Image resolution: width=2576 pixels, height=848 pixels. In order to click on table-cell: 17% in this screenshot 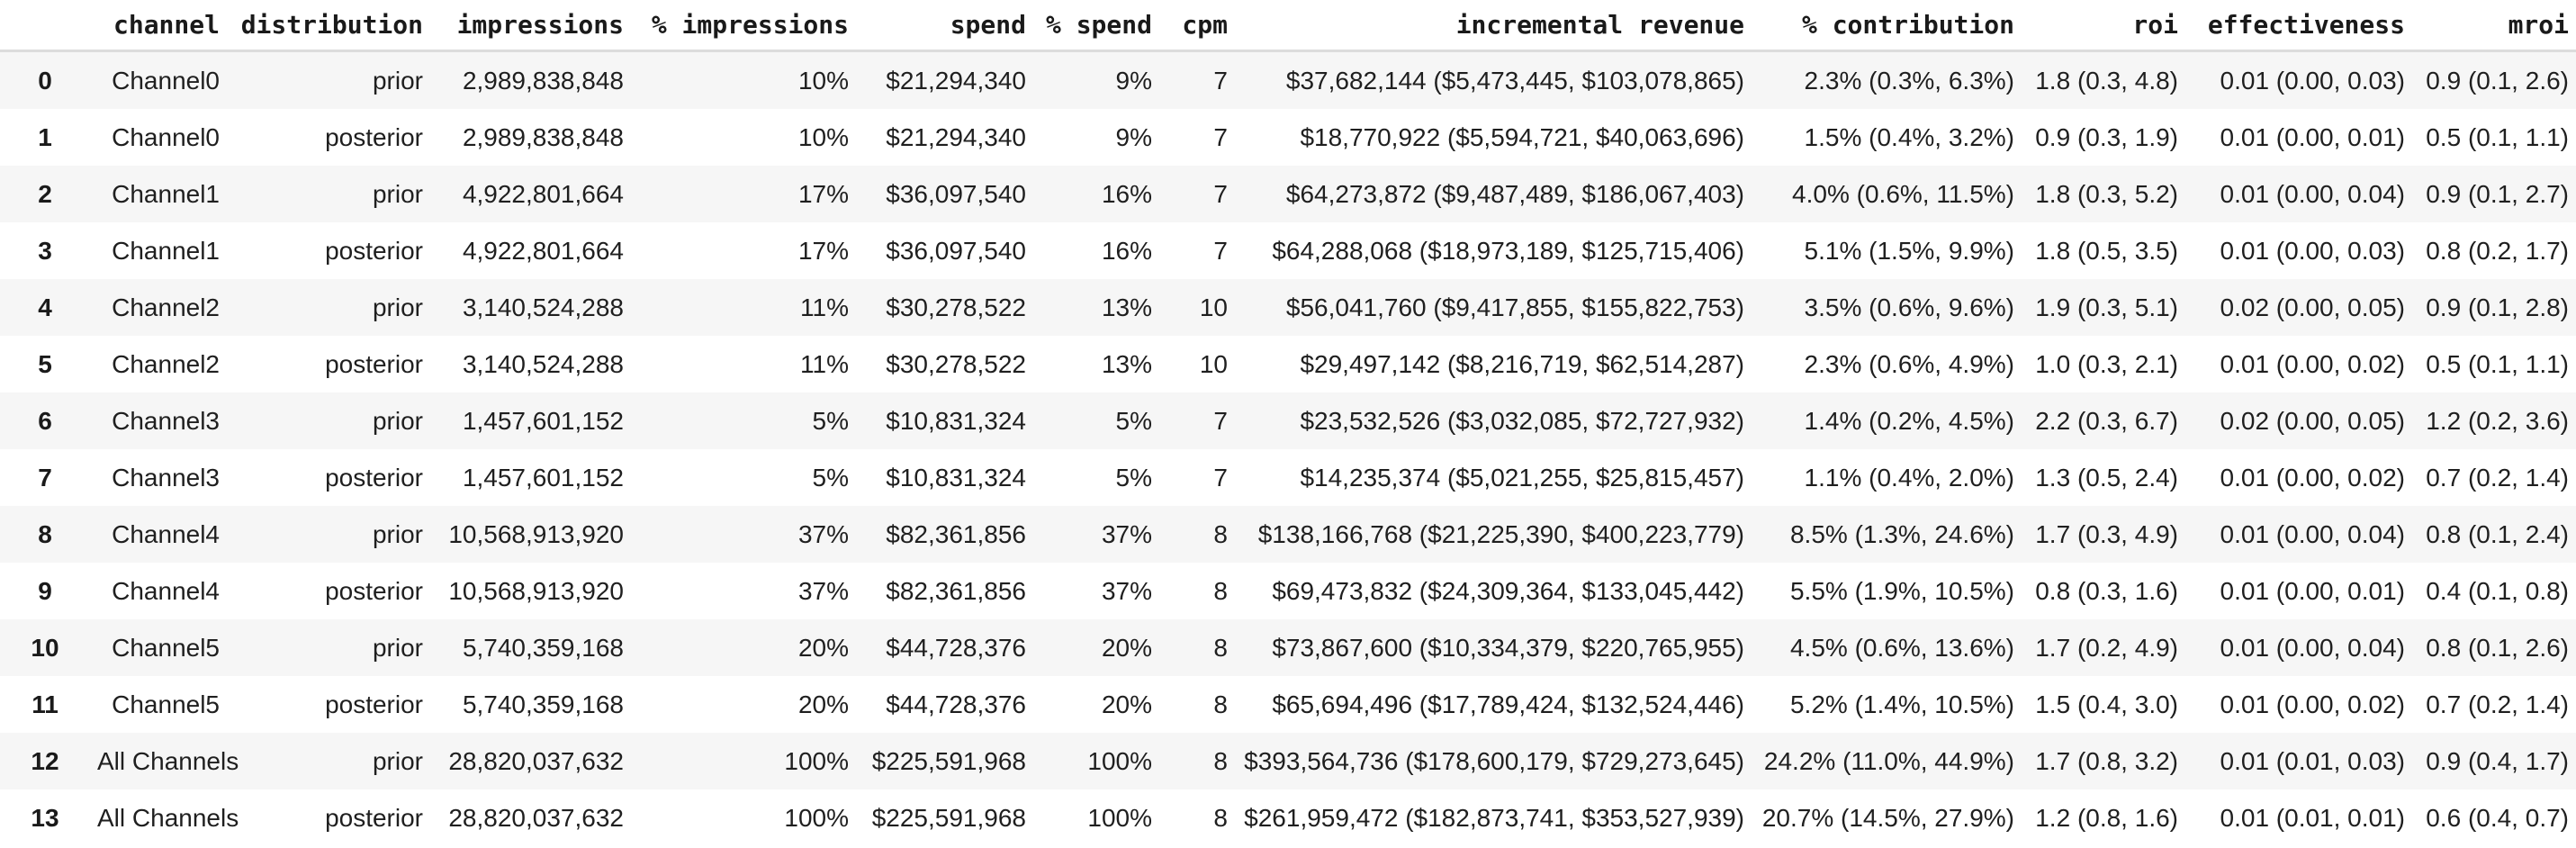, I will do `click(823, 194)`.